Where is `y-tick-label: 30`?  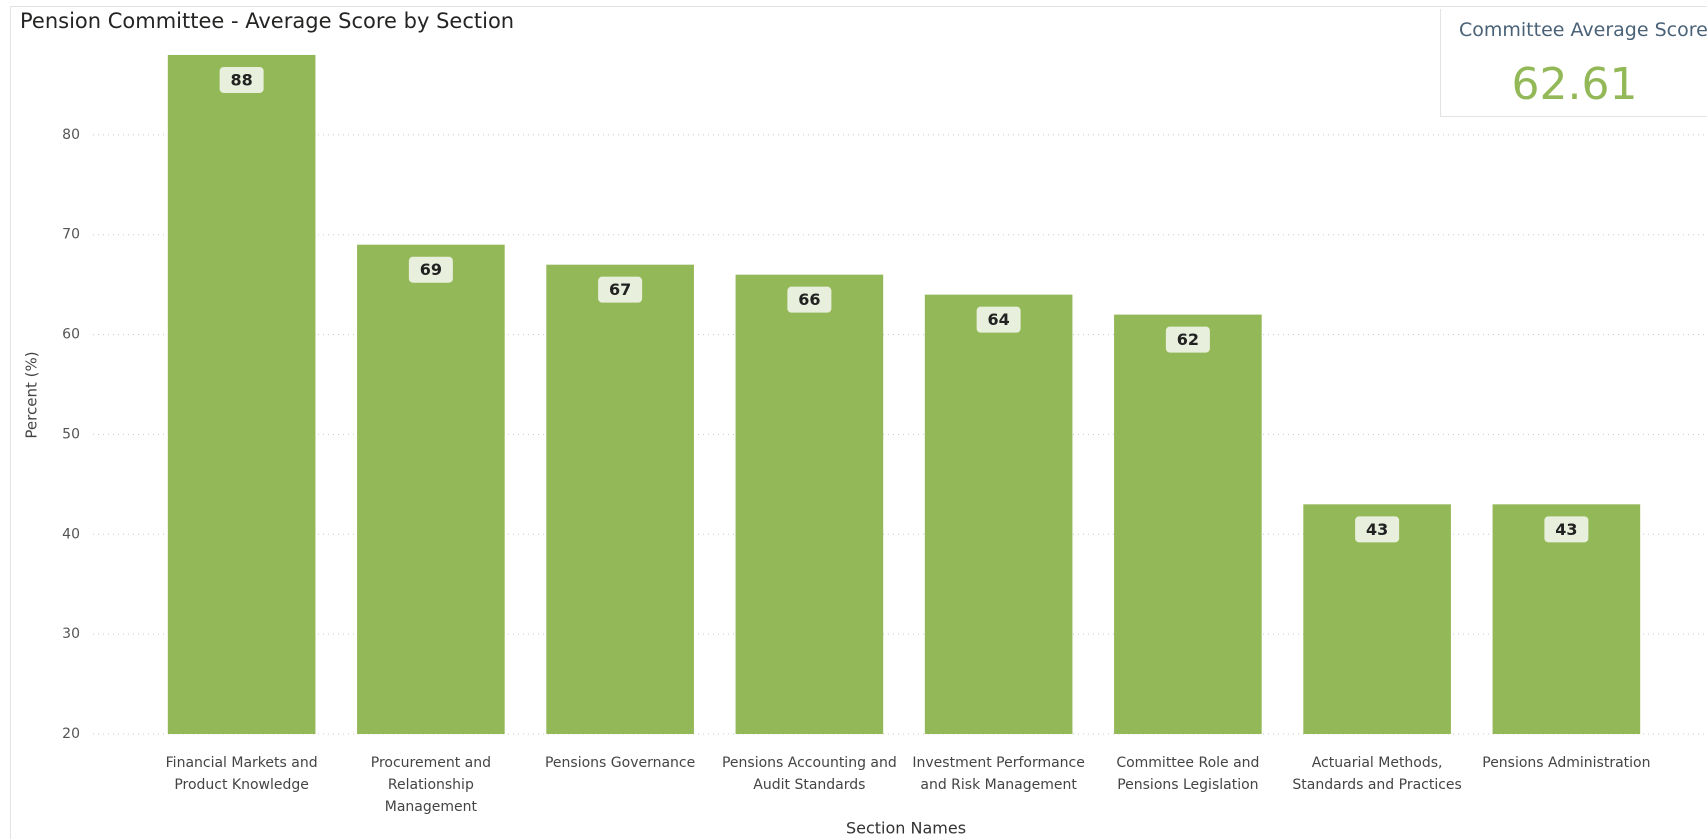
y-tick-label: 30 is located at coordinates (71, 634).